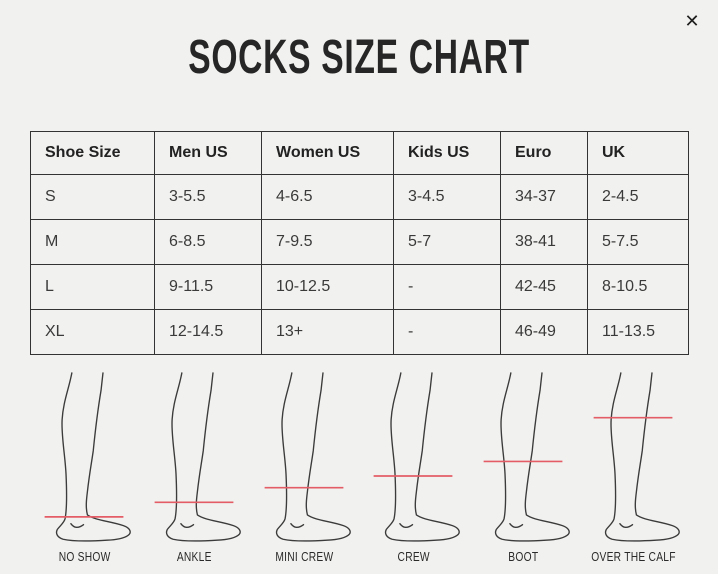  I want to click on table-cell: 4-6.5, so click(327, 197).